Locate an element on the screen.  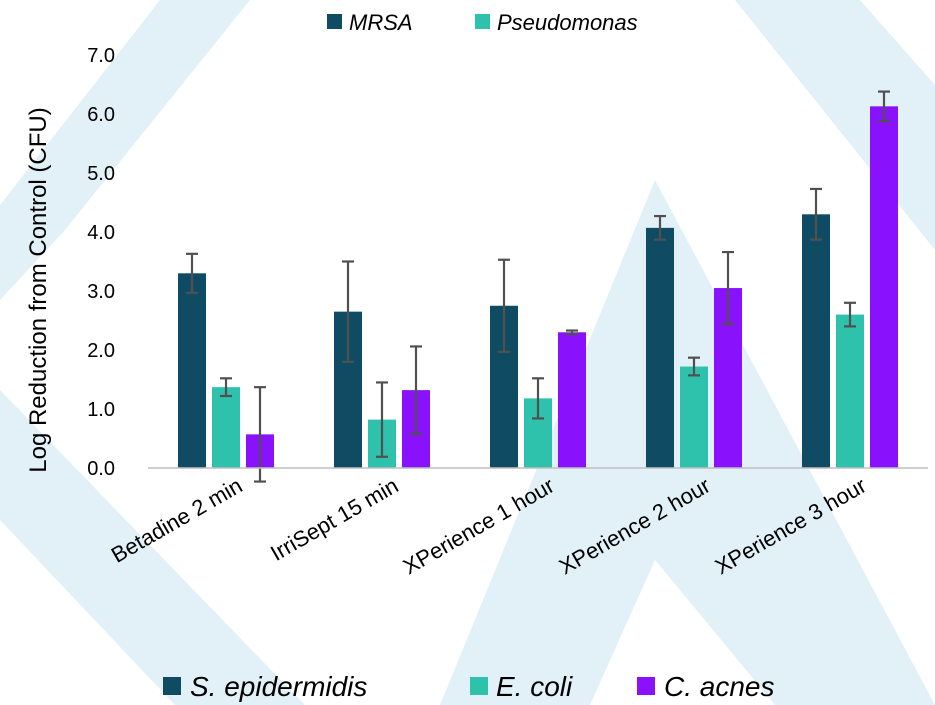
error-bar-e-coli-irrisept-15-min is located at coordinates (382, 419).